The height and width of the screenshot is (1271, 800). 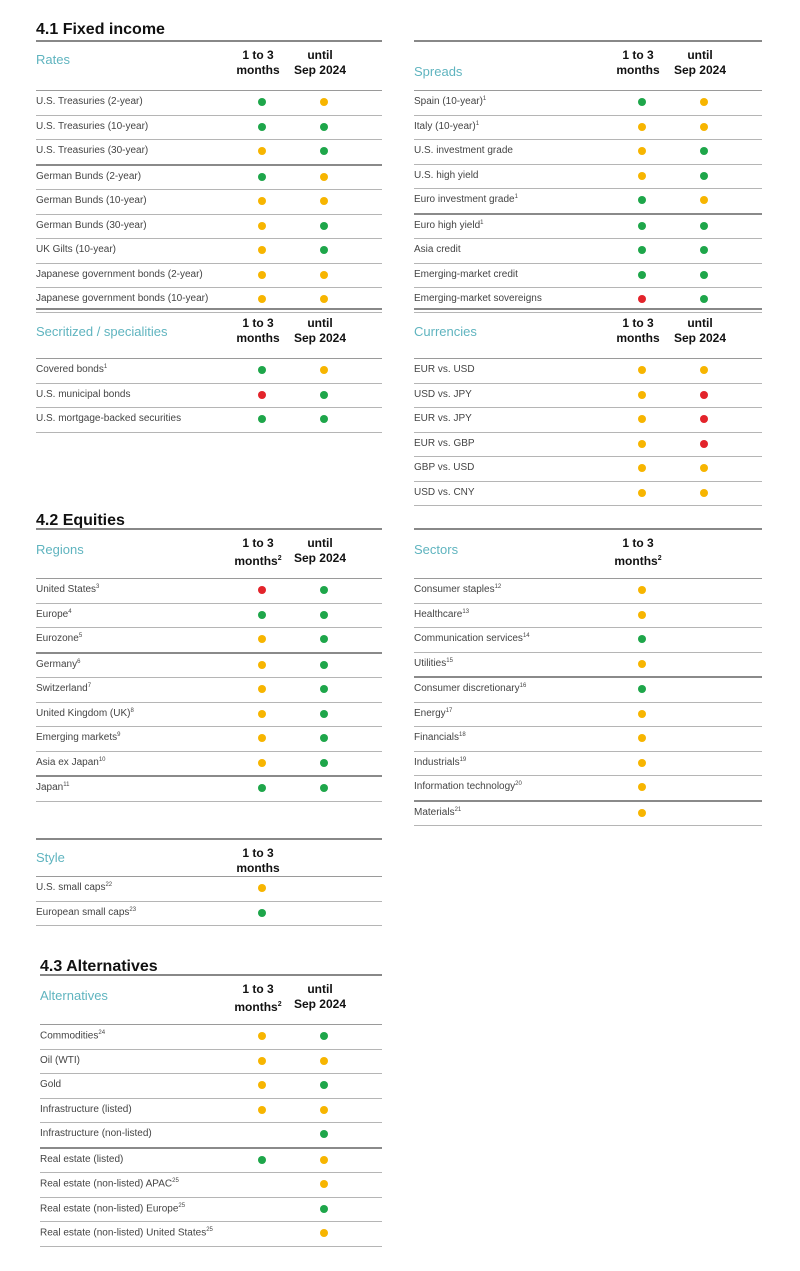 What do you see at coordinates (320, 323) in the screenshot?
I see `column-header-line1: until` at bounding box center [320, 323].